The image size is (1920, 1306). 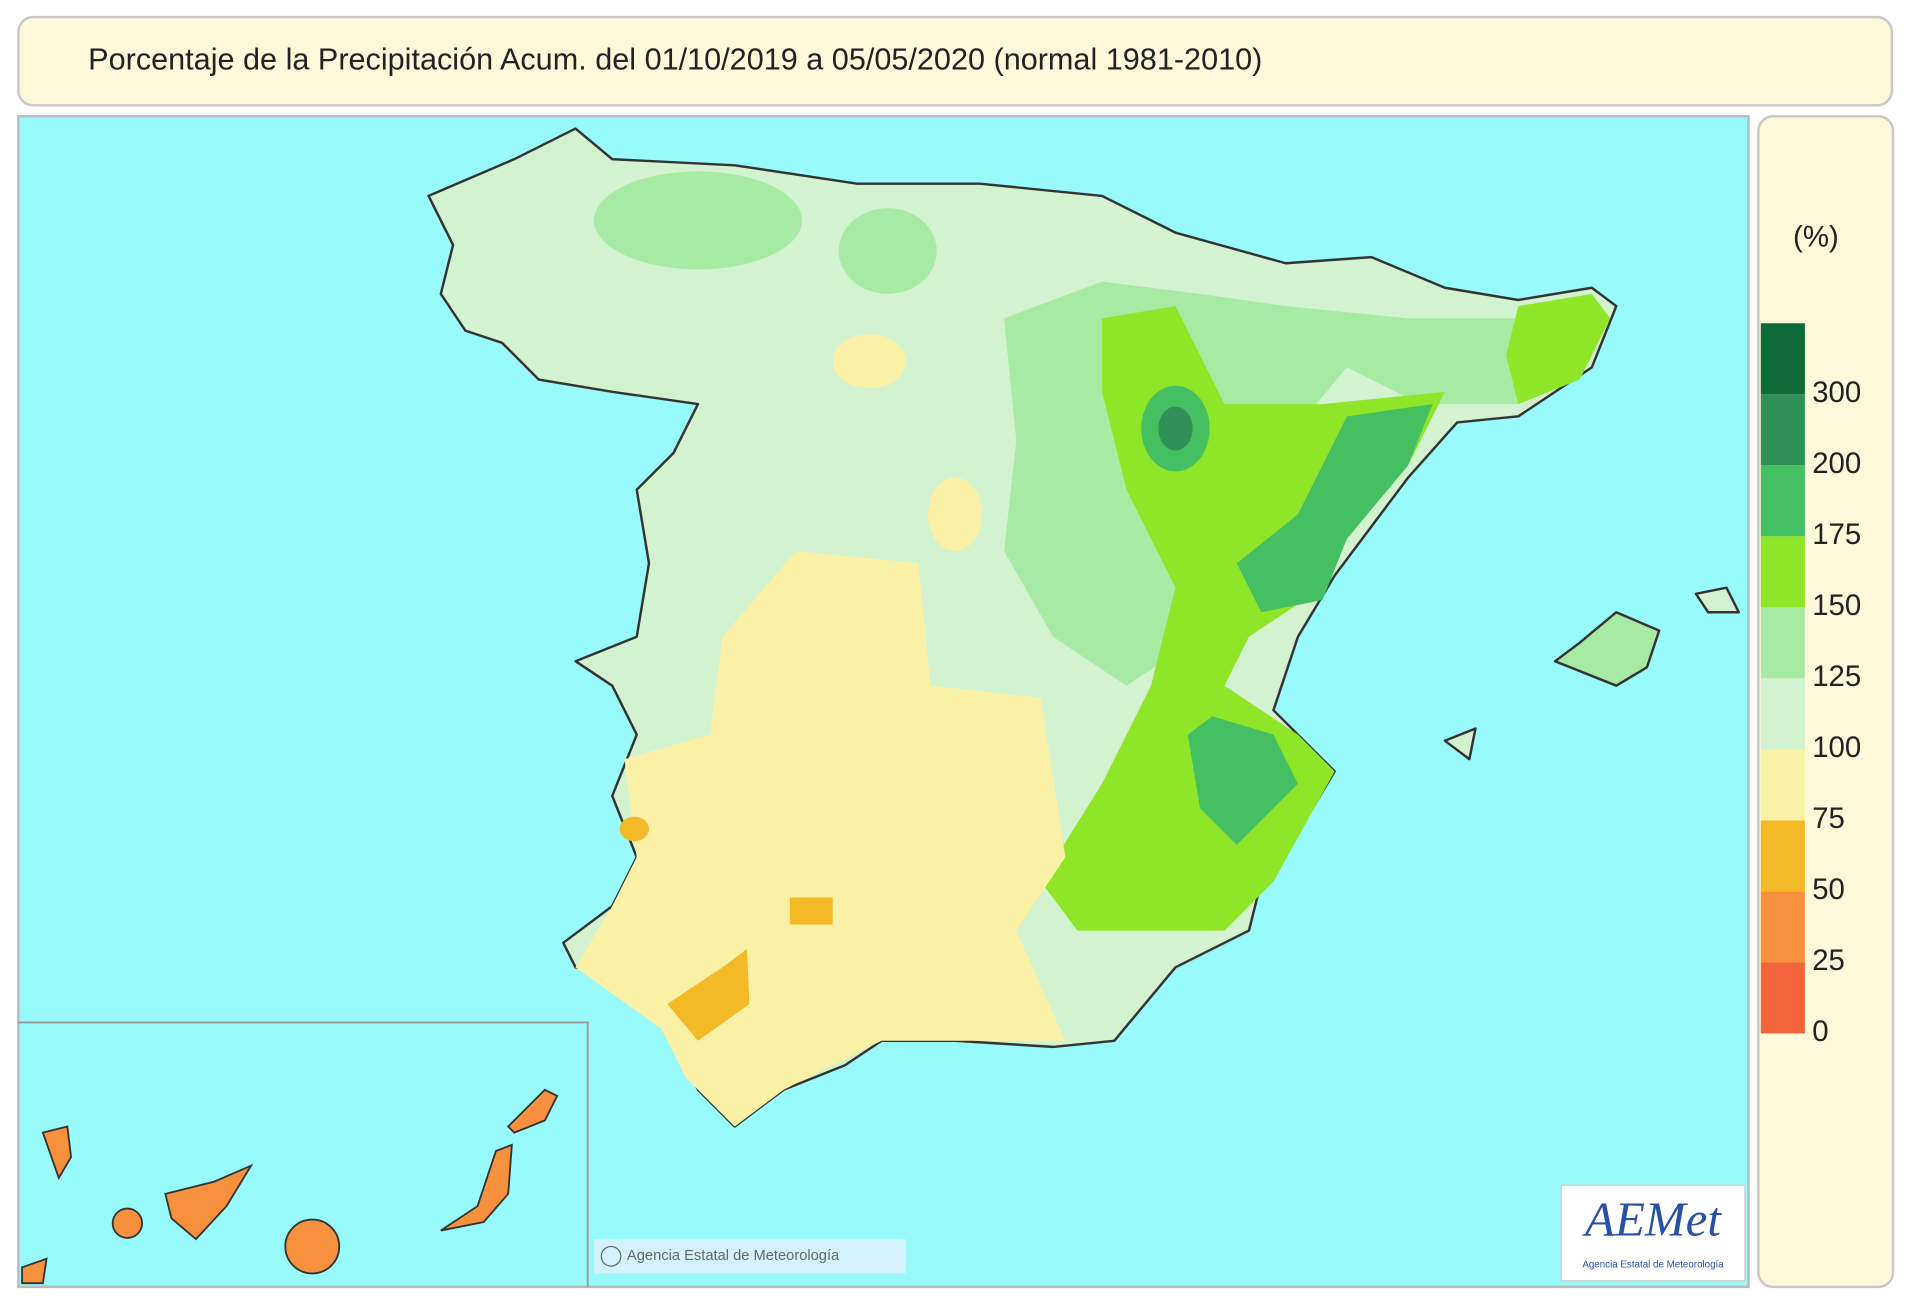 What do you see at coordinates (820, 839) in the screenshot?
I see `region-dry` at bounding box center [820, 839].